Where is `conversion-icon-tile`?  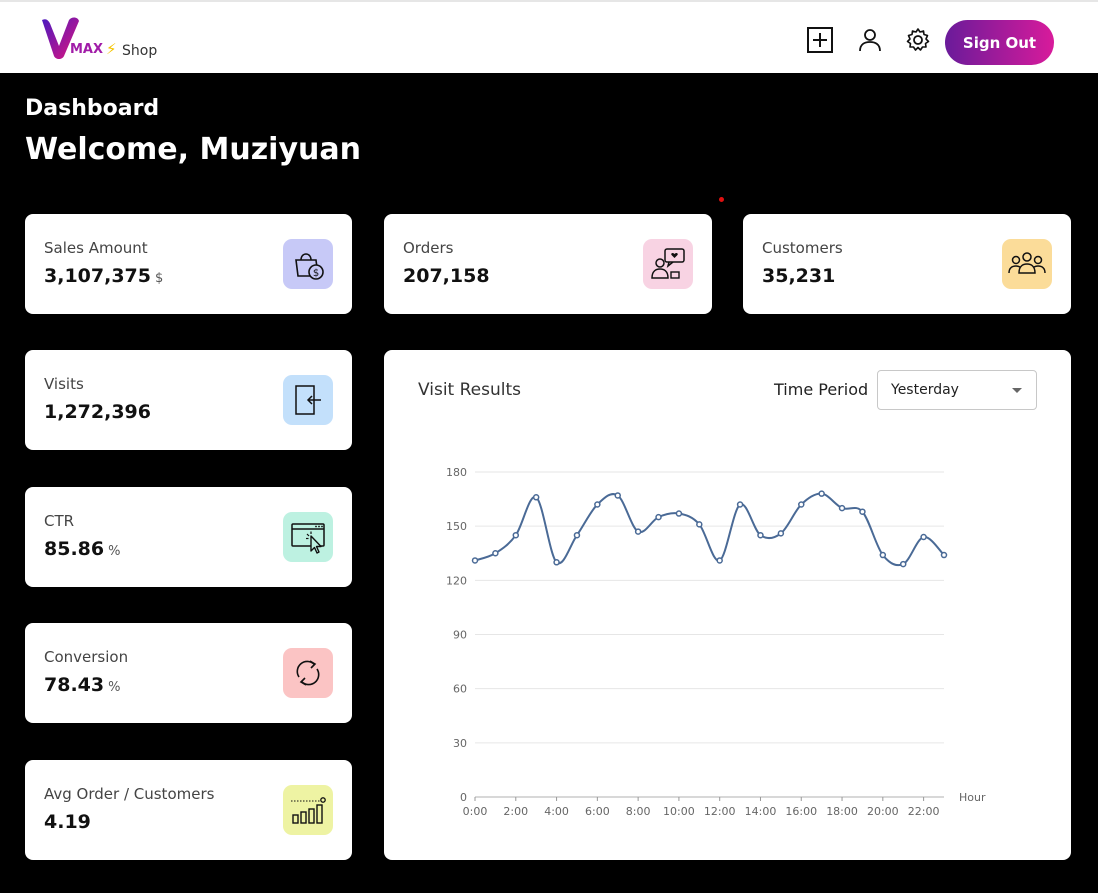
conversion-icon-tile is located at coordinates (308, 673).